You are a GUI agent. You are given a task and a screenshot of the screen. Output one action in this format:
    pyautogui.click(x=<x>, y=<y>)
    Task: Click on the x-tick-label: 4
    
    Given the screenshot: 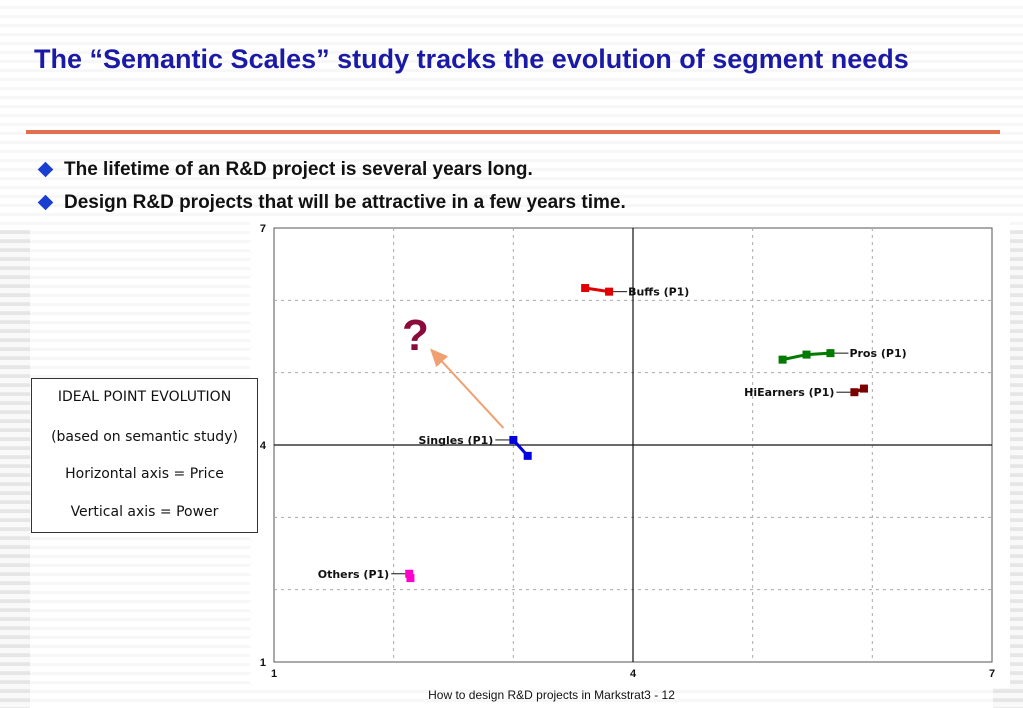 What is the action you would take?
    pyautogui.click(x=633, y=674)
    